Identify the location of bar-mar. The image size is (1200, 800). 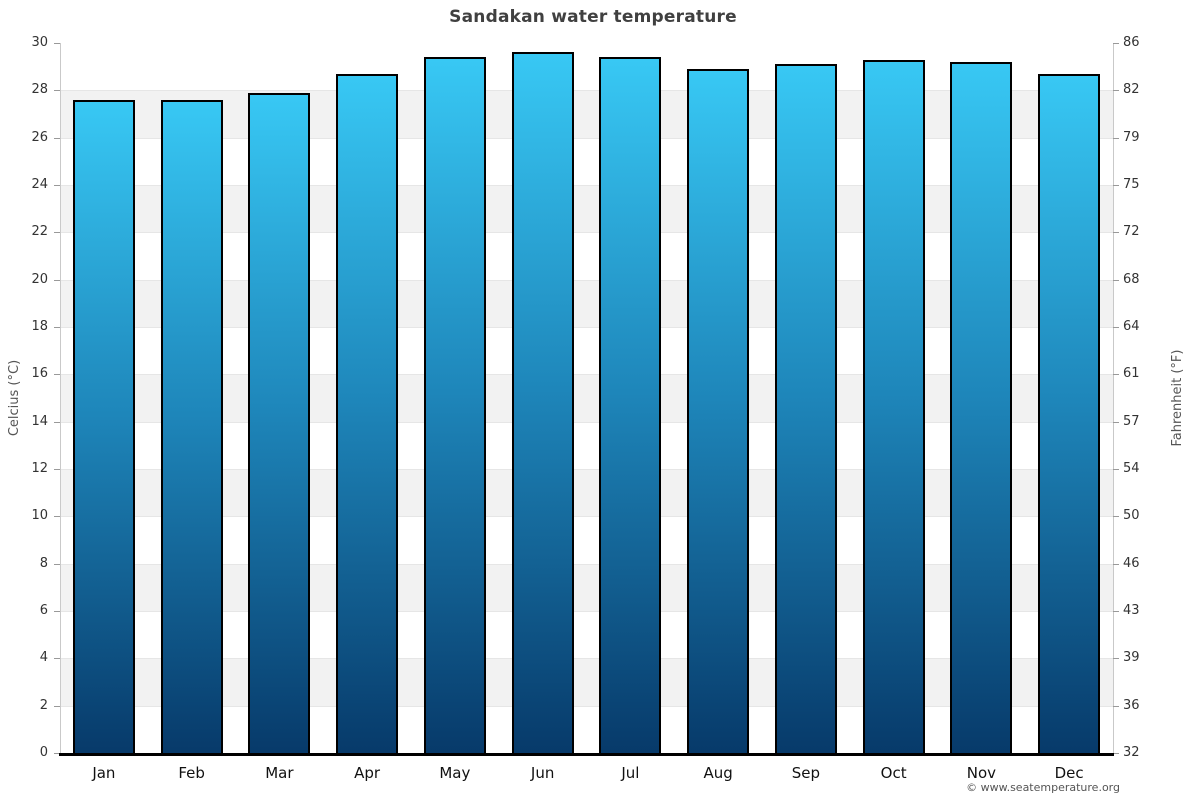
(279, 422).